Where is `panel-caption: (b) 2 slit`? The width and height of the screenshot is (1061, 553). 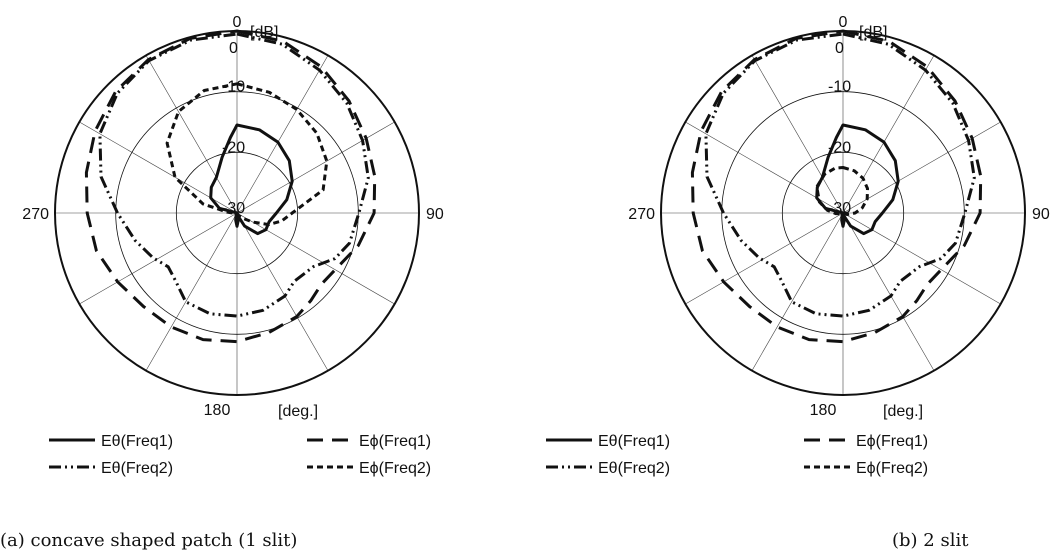
panel-caption: (b) 2 slit is located at coordinates (930, 540).